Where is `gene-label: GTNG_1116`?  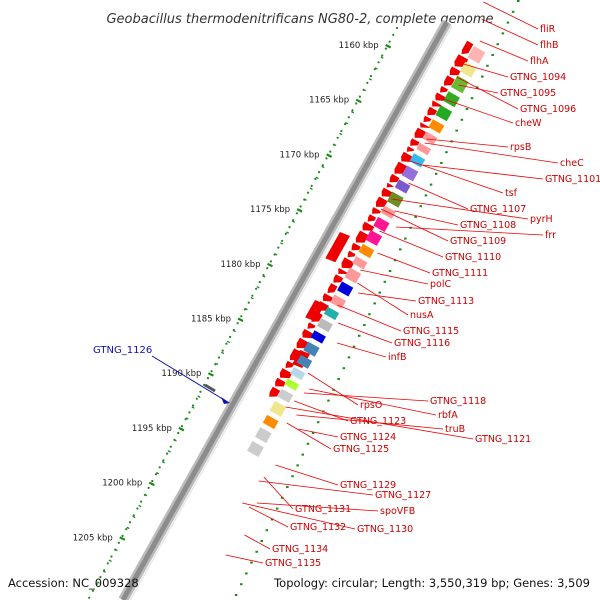 gene-label: GTNG_1116 is located at coordinates (422, 343).